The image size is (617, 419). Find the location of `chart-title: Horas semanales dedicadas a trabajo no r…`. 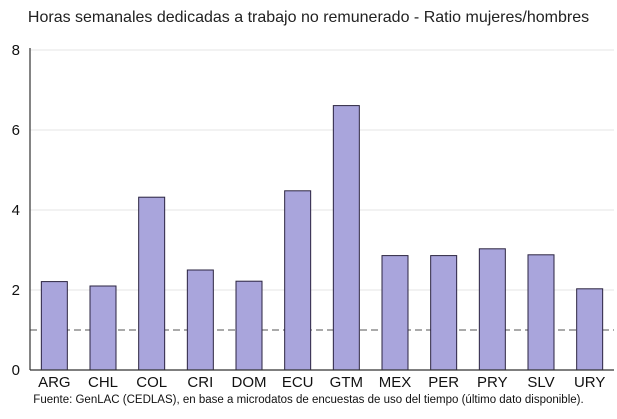

chart-title: Horas semanales dedicadas a trabajo no r… is located at coordinates (308, 17).